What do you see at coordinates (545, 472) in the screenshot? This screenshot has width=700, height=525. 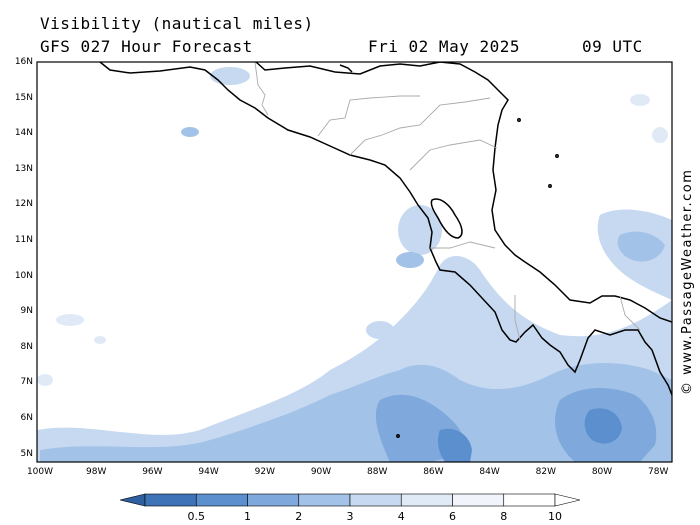 I see `lon-tick-label: 82W` at bounding box center [545, 472].